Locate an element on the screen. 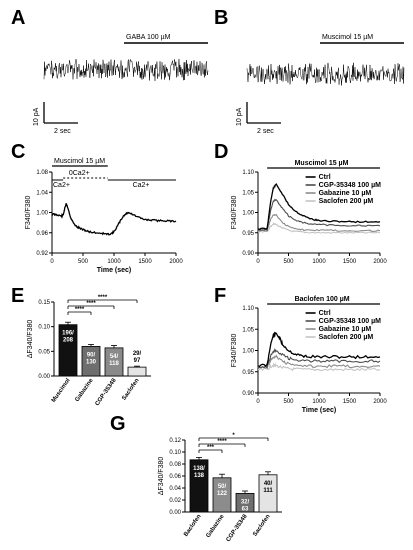 The width and height of the screenshot is (413, 550). y-tick-label: 0.05 is located at coordinates (44, 352).